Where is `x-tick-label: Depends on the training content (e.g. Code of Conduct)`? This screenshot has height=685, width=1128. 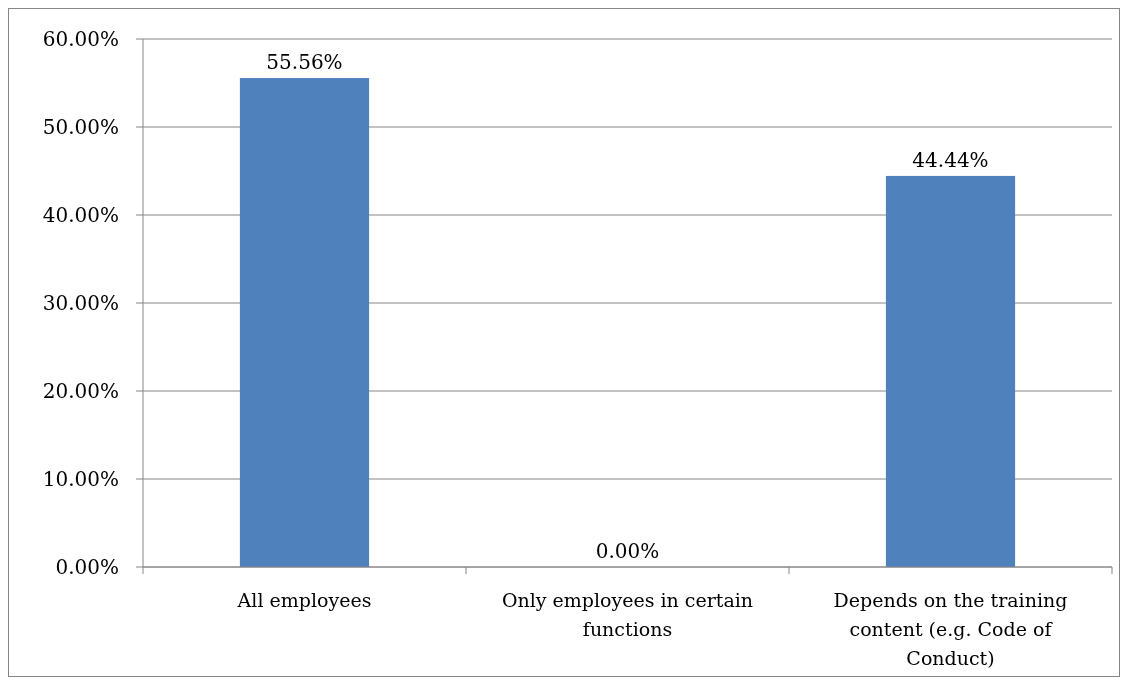
x-tick-label: Depends on the training content (e.g. Code of Conduct) is located at coordinates (950, 629).